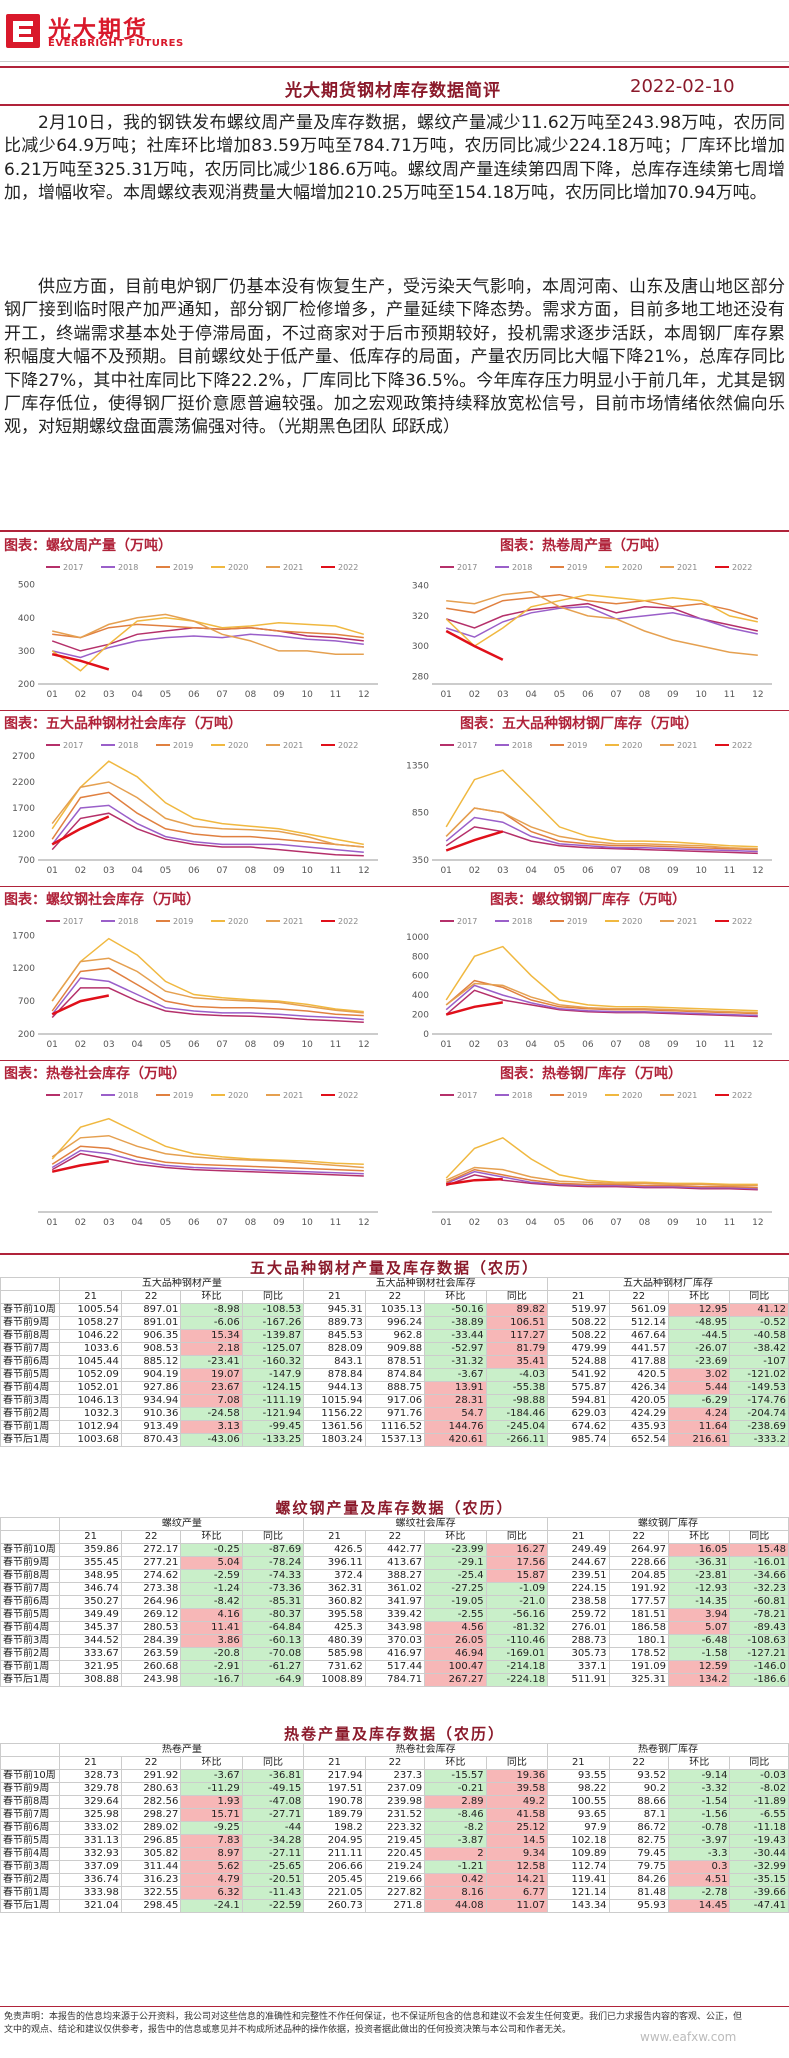  I want to click on x-tick-label: 09, so click(673, 871).